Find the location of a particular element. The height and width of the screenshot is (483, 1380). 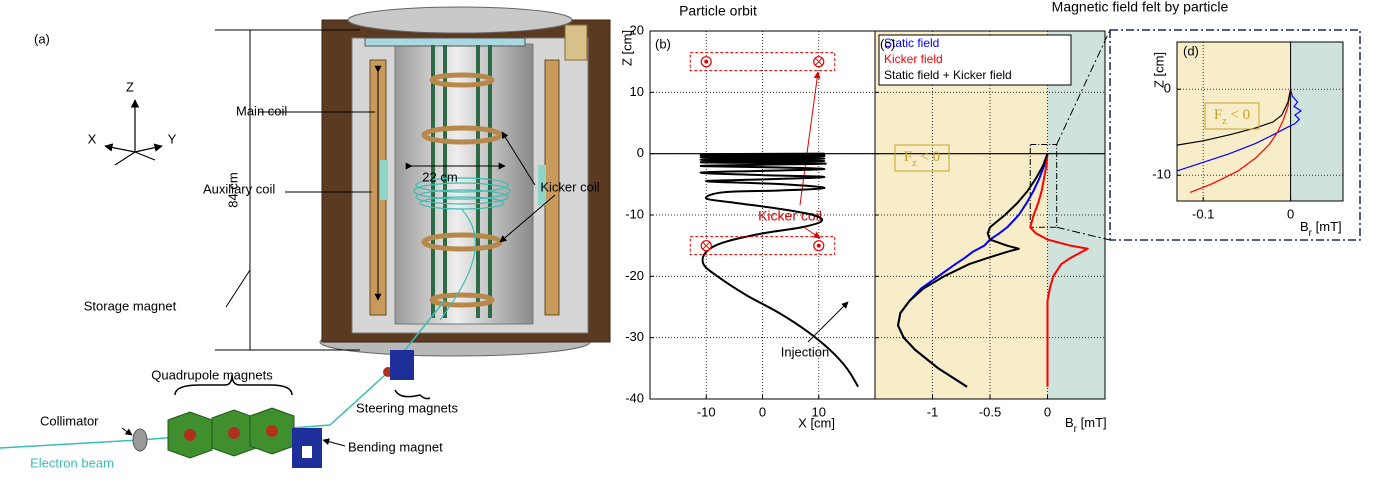

label: Main coil is located at coordinates (261, 110).